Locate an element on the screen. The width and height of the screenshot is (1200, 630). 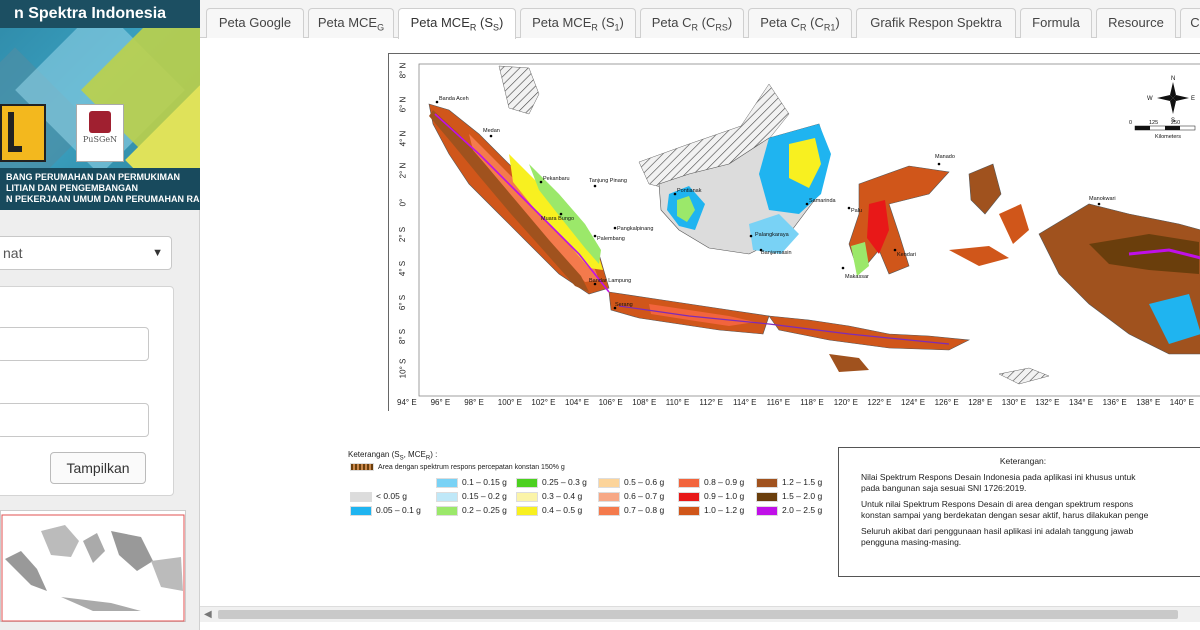
legend-item: < 0.05 g is located at coordinates (378, 496).